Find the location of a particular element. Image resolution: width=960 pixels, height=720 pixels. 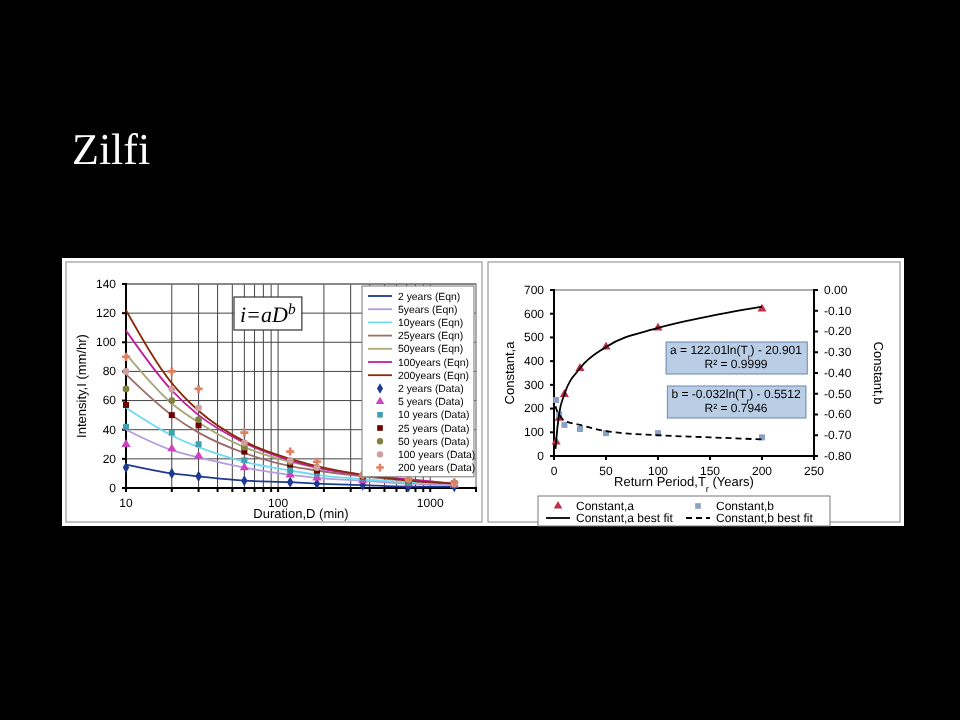

text: Zilfi is located at coordinates (111, 149).